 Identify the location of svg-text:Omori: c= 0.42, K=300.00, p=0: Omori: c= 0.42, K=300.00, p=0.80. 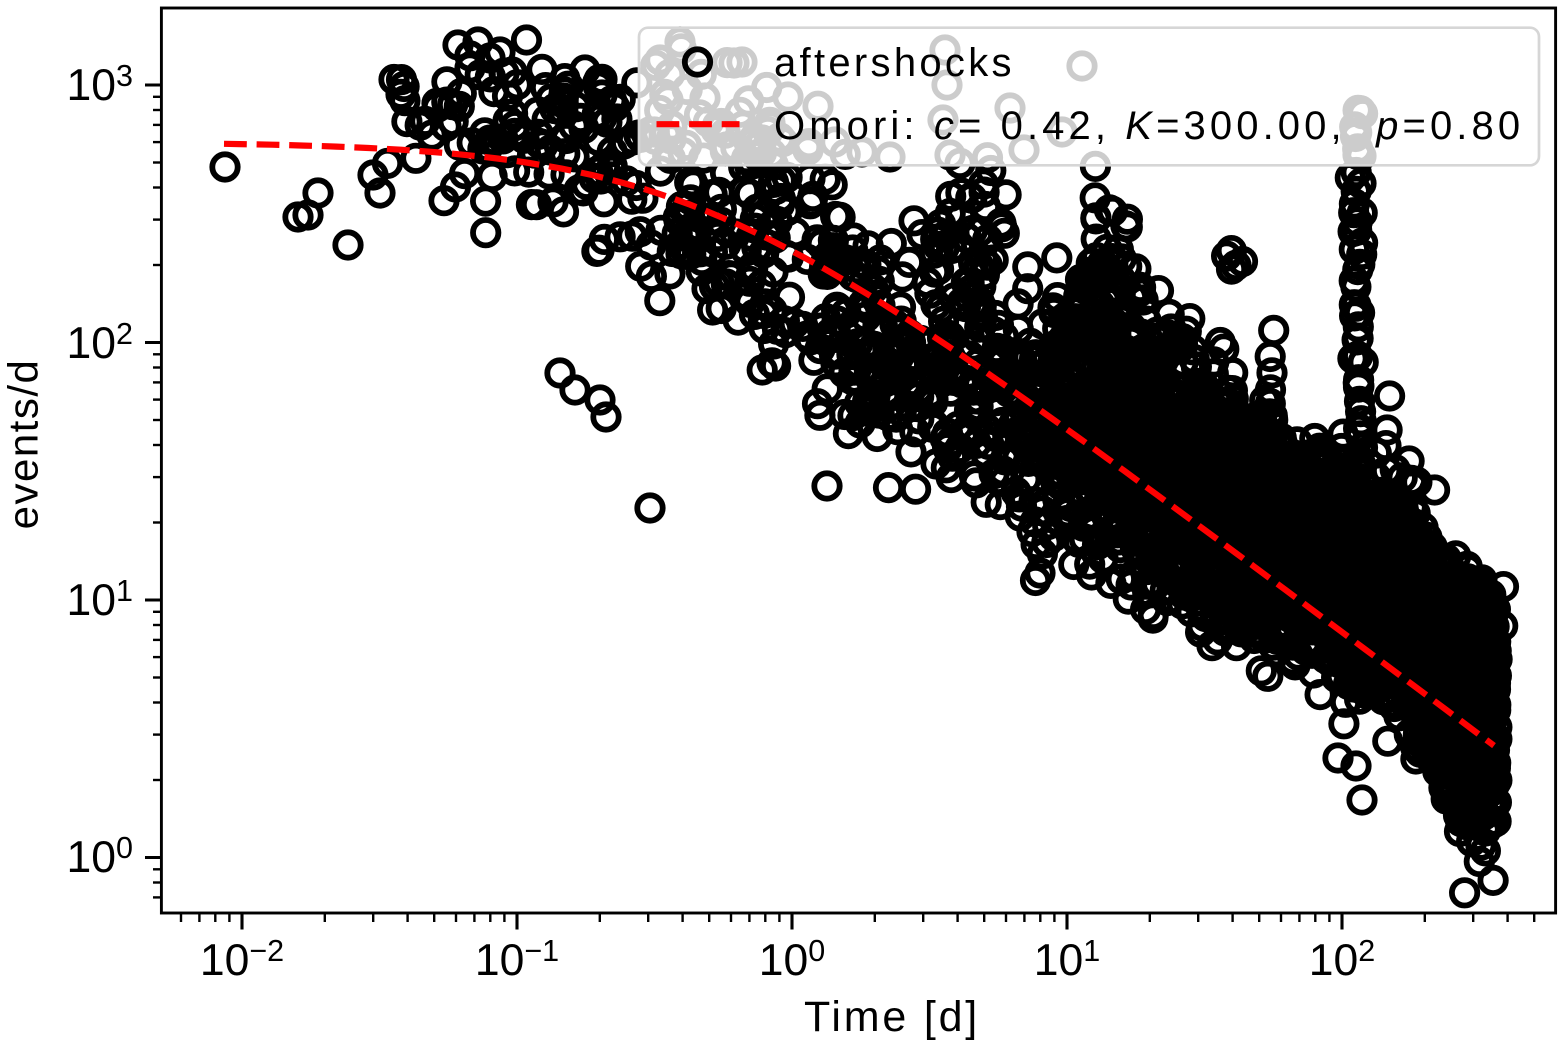
(1149, 126).